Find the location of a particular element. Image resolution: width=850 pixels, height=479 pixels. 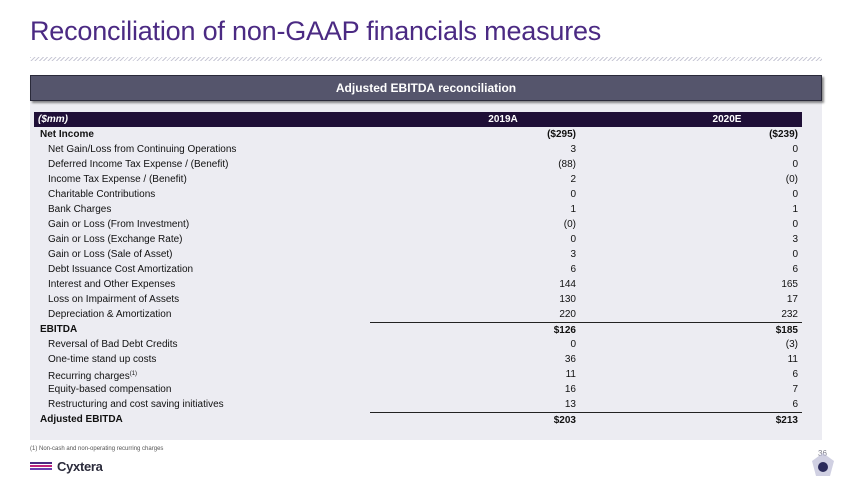

value-2019a: 13 is located at coordinates (570, 404).